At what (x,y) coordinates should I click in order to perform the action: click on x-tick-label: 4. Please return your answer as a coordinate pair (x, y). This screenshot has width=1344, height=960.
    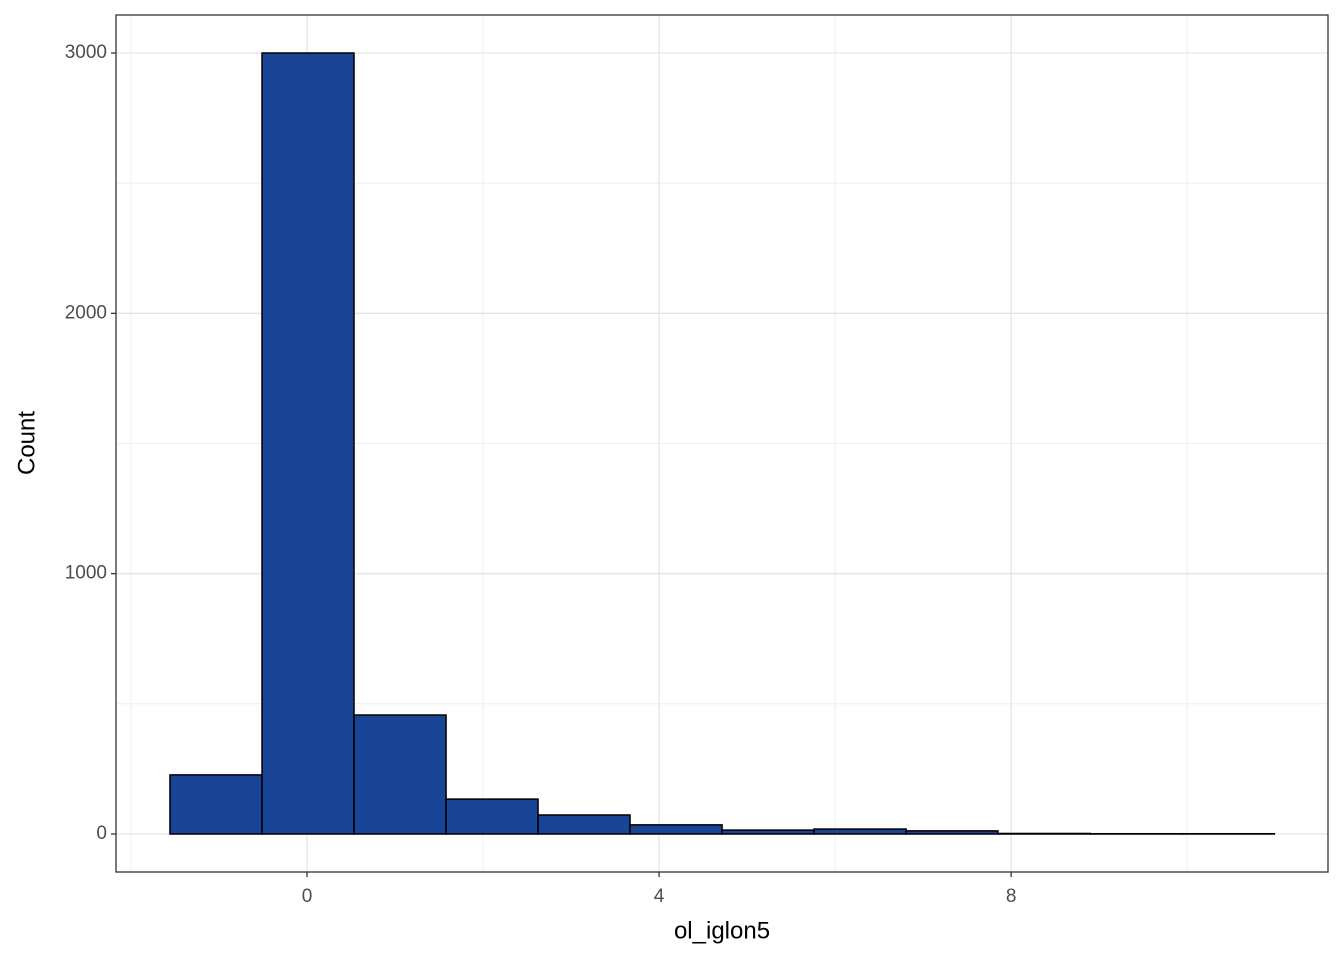
    Looking at the image, I should click on (659, 896).